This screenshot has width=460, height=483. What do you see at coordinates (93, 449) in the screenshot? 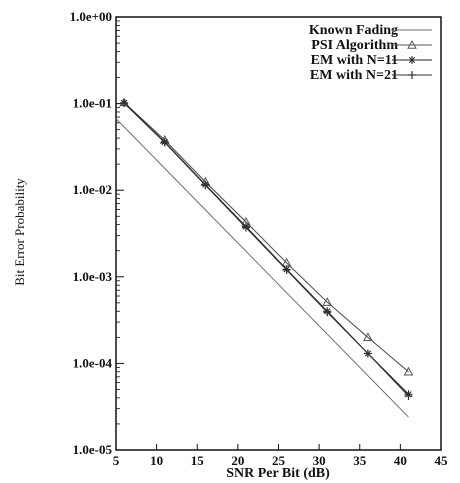
I see `y-tick-label: 1.0e-05` at bounding box center [93, 449].